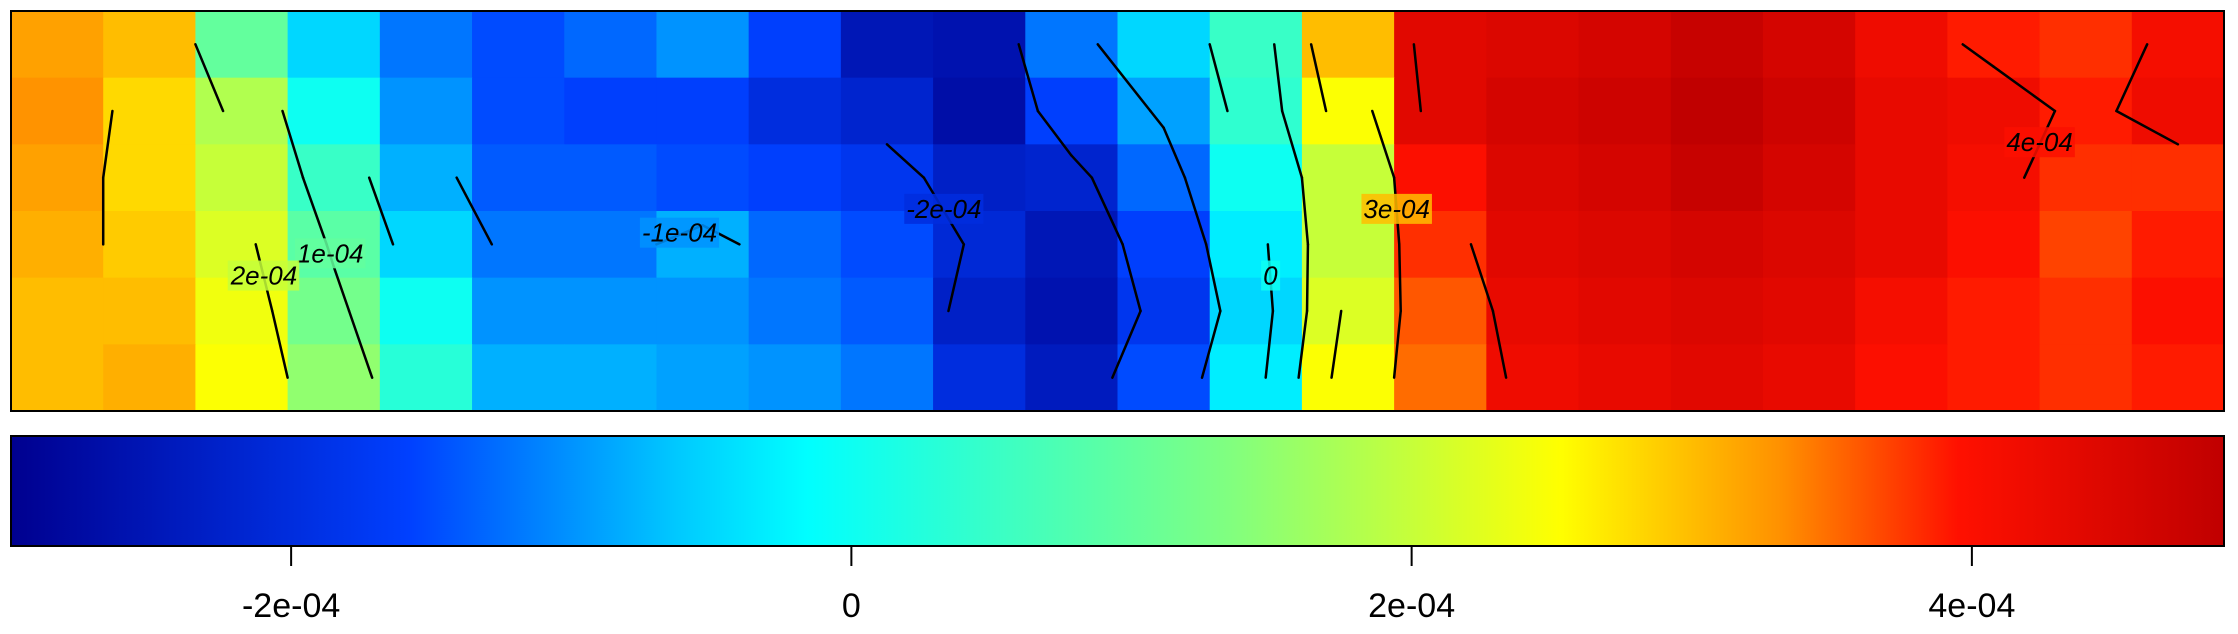 Image resolution: width=2238 pixels, height=634 pixels. I want to click on tick-label: 4e-04, so click(1971, 606).